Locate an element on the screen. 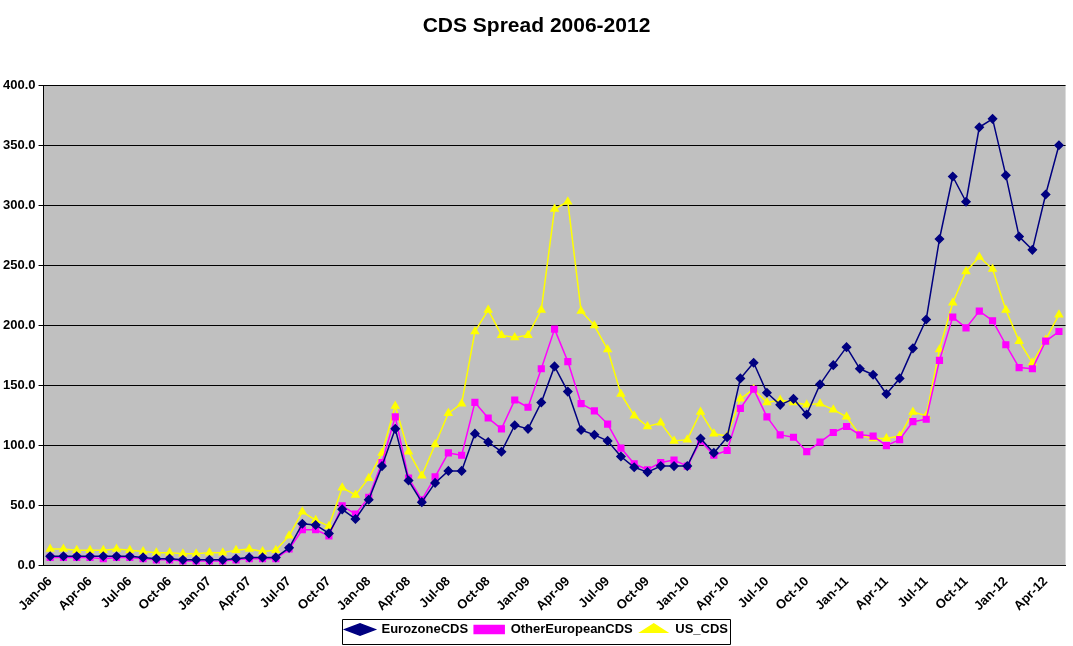  y-tick-label: 400.0 is located at coordinates (19, 84).